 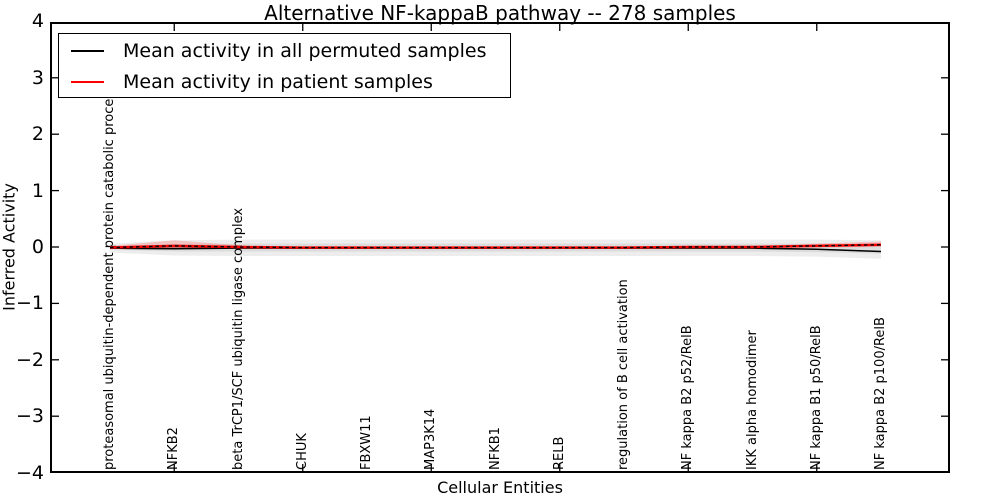 I want to click on x-category-label: FBXW11, so click(x=366, y=442).